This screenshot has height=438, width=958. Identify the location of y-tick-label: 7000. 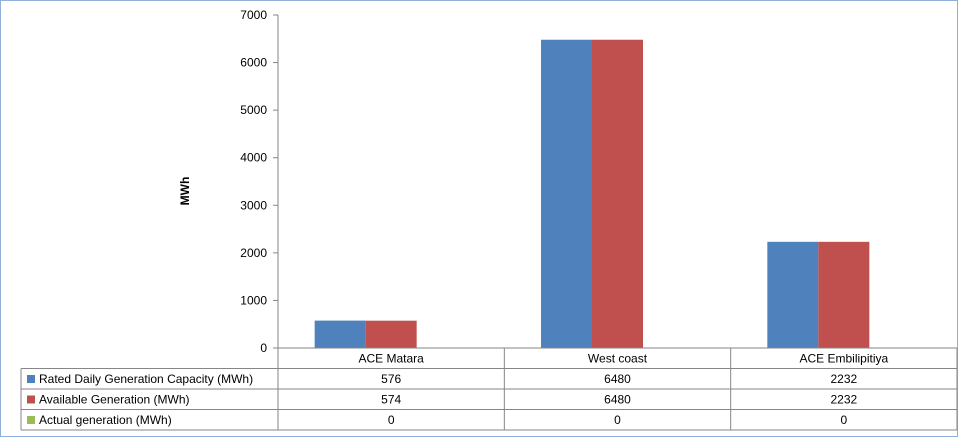
(253, 15).